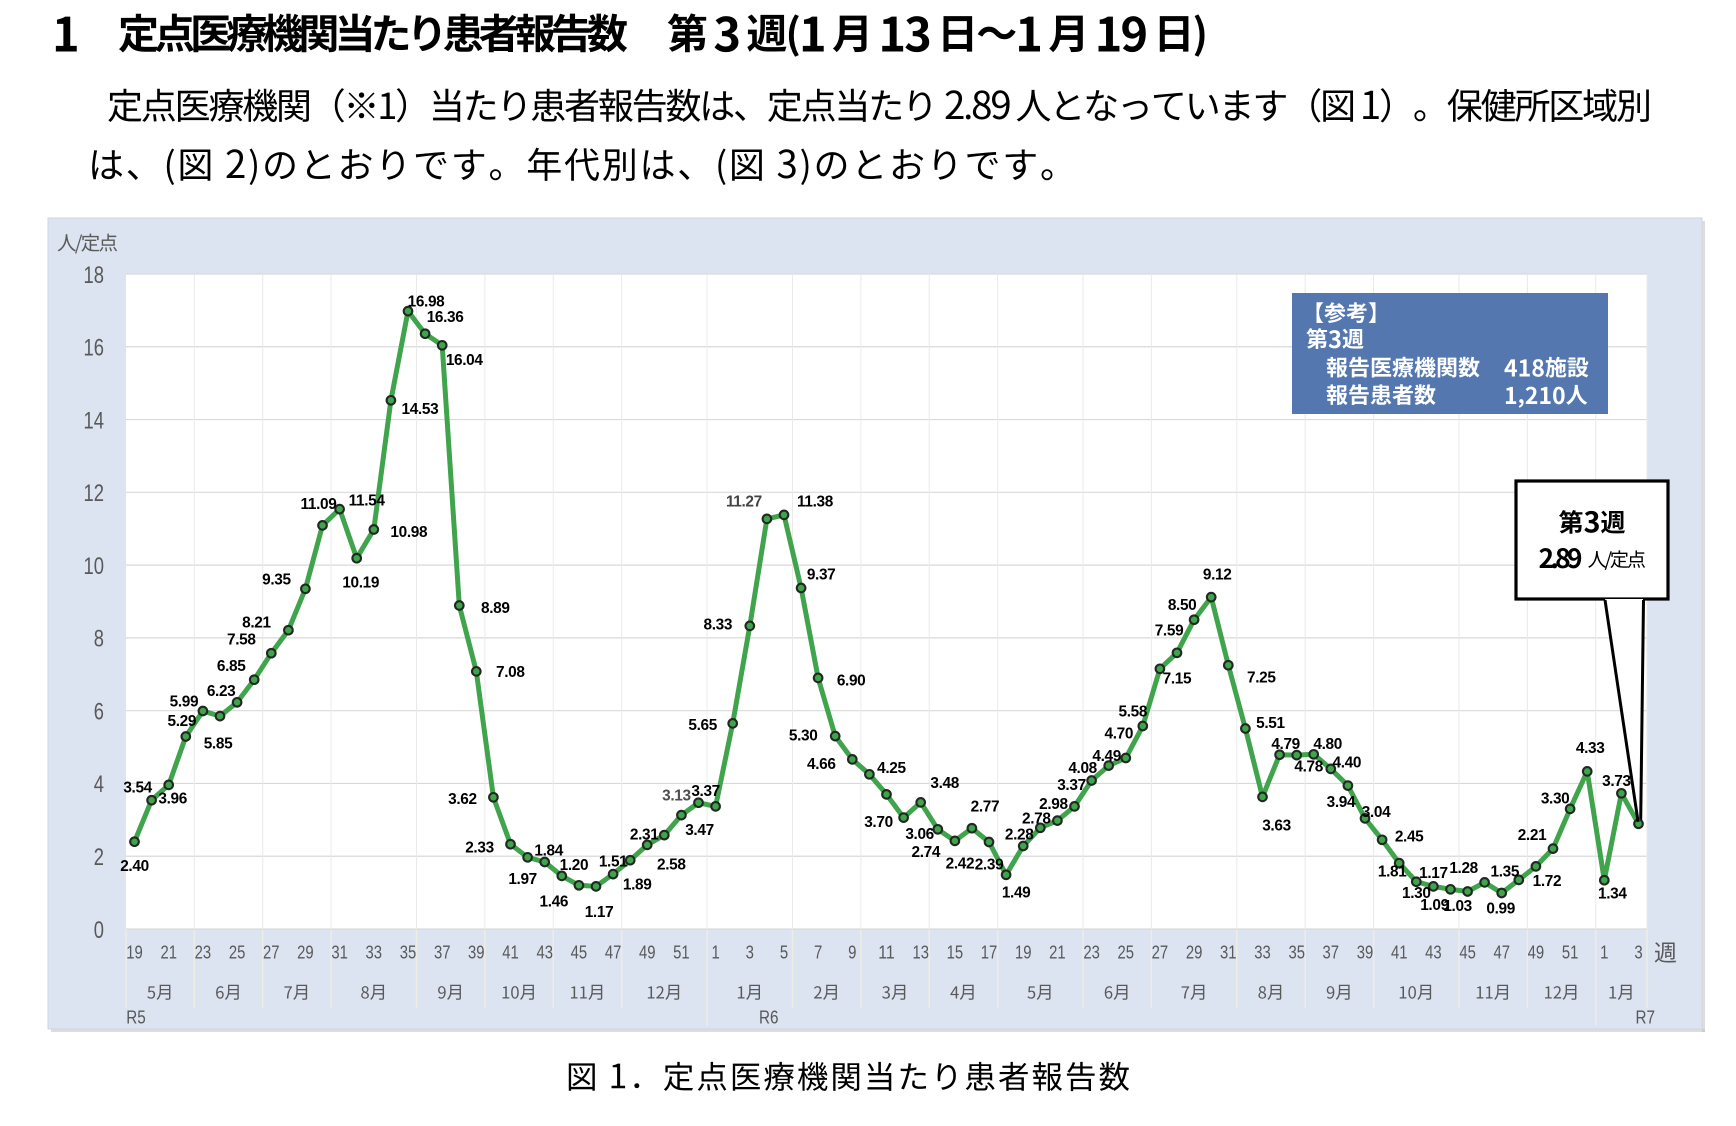 Image resolution: width=1736 pixels, height=1126 pixels. I want to click on svg-text: 8.33, so click(718, 624).